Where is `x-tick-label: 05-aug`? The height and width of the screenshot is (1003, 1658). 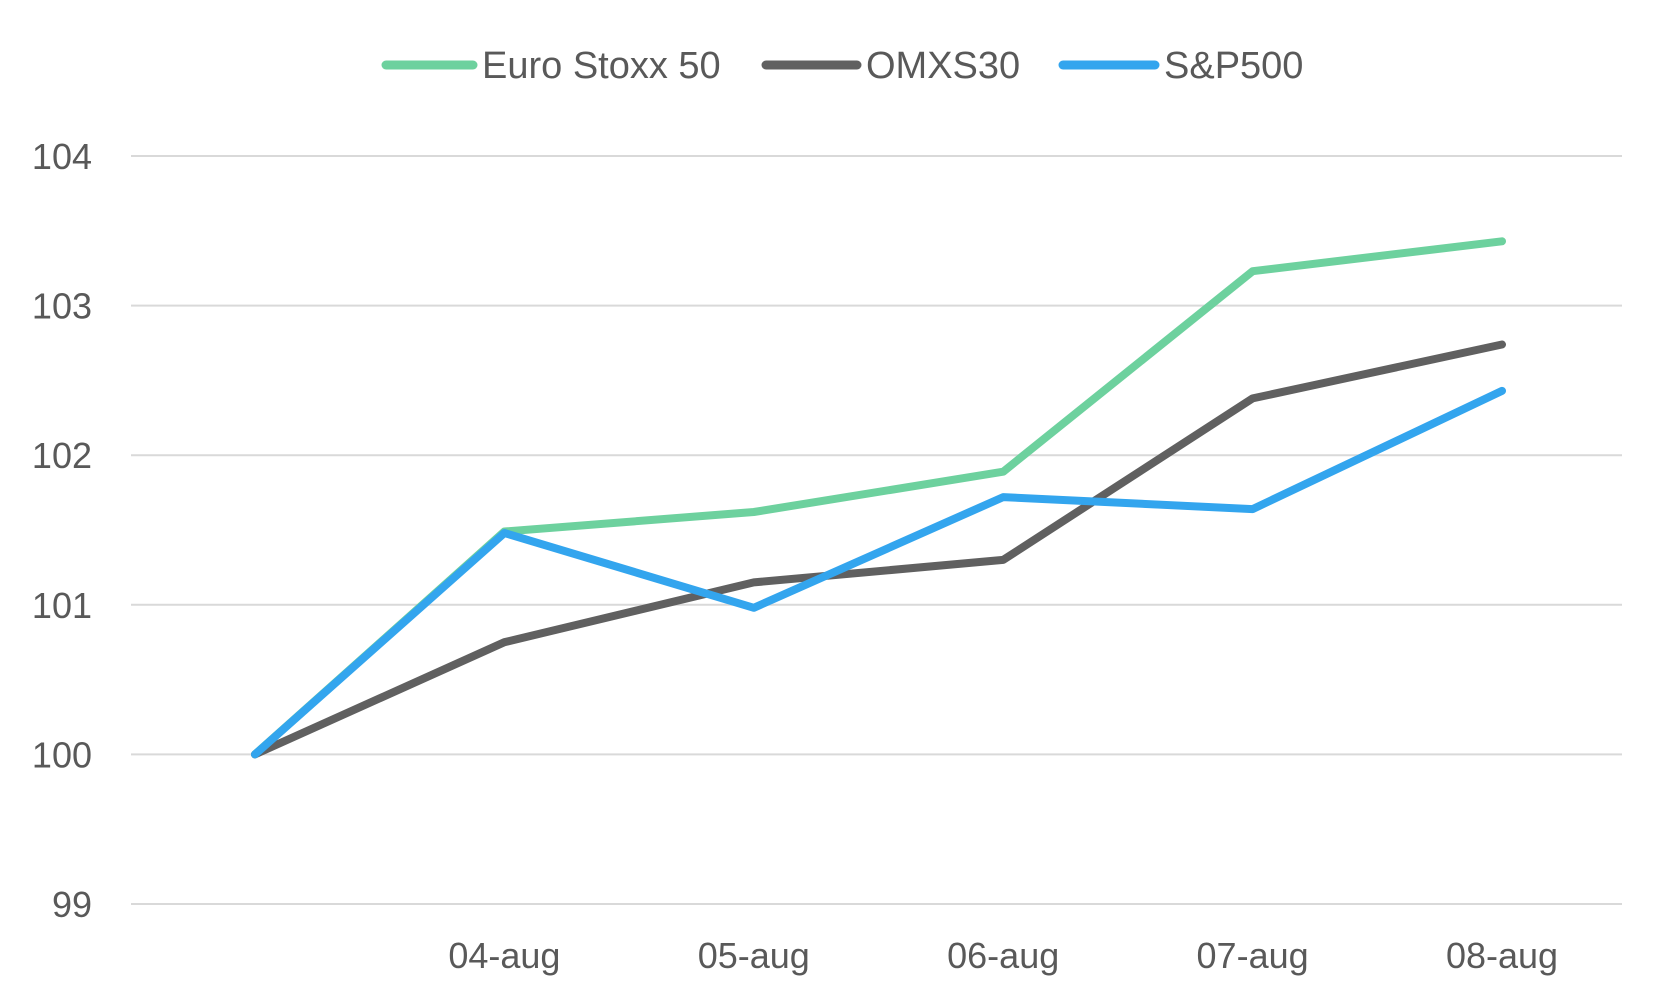
x-tick-label: 05-aug is located at coordinates (754, 955).